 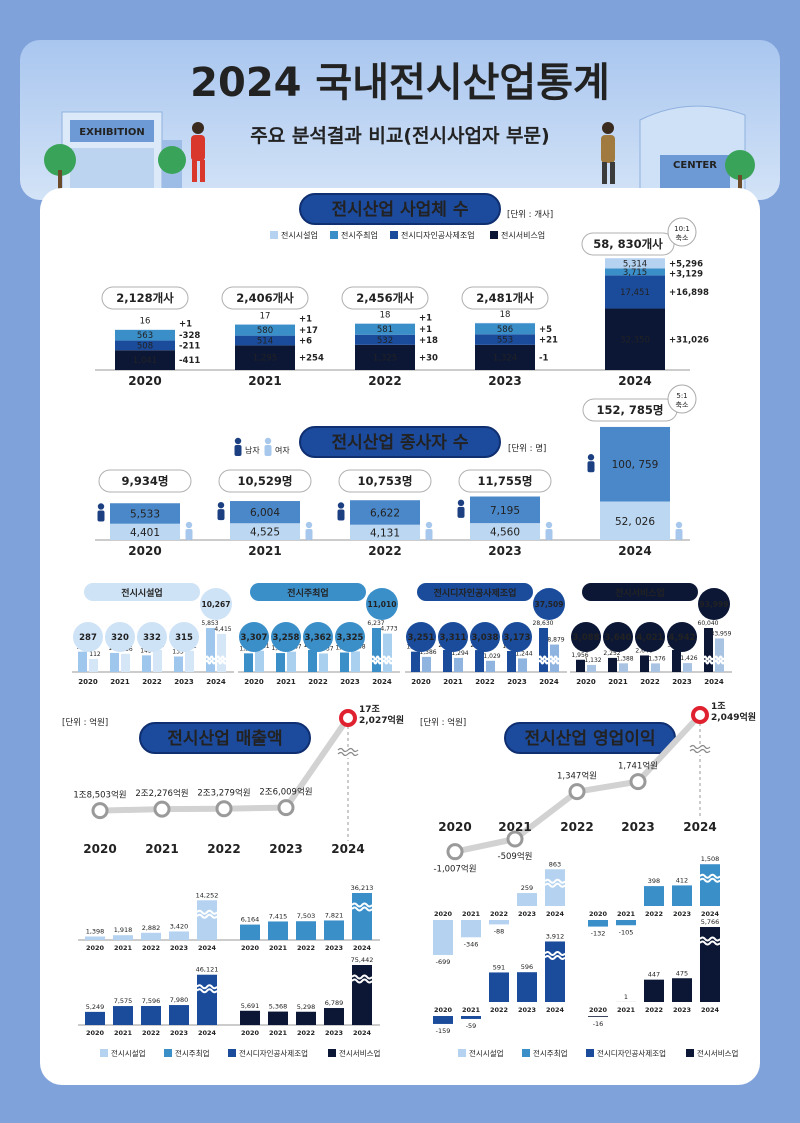 What do you see at coordinates (577, 776) in the screenshot?
I see `total-label: 1,347억원` at bounding box center [577, 776].